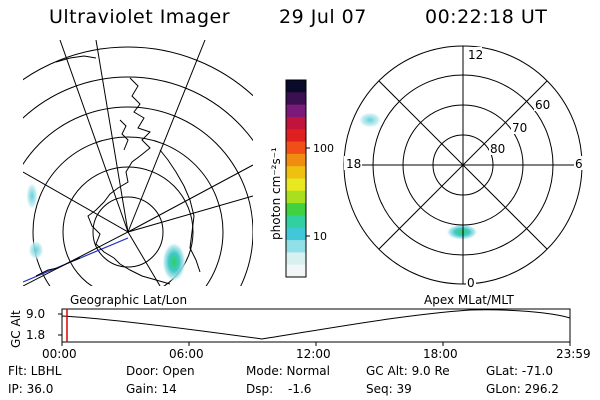 This screenshot has width=600, height=400. I want to click on left-map-label: Geographic Lat/Lon, so click(129, 300).